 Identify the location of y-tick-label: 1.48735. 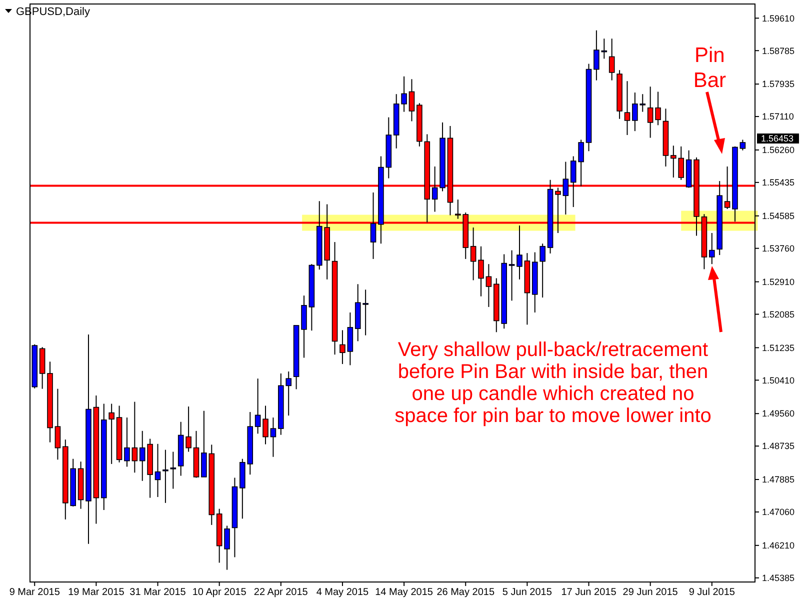
(778, 446).